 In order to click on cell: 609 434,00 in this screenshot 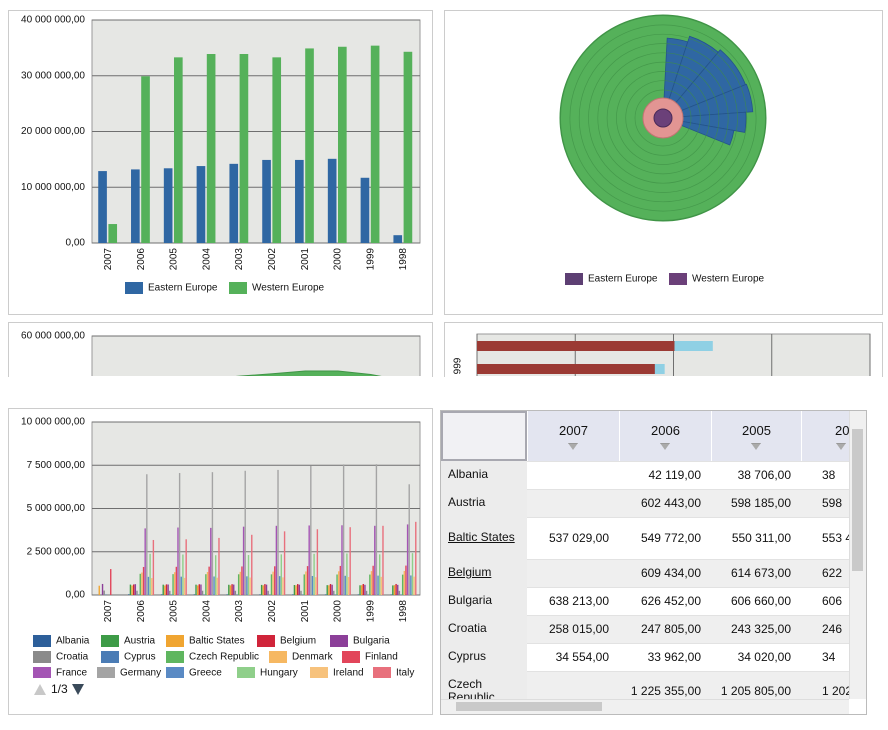, I will do `click(670, 573)`.